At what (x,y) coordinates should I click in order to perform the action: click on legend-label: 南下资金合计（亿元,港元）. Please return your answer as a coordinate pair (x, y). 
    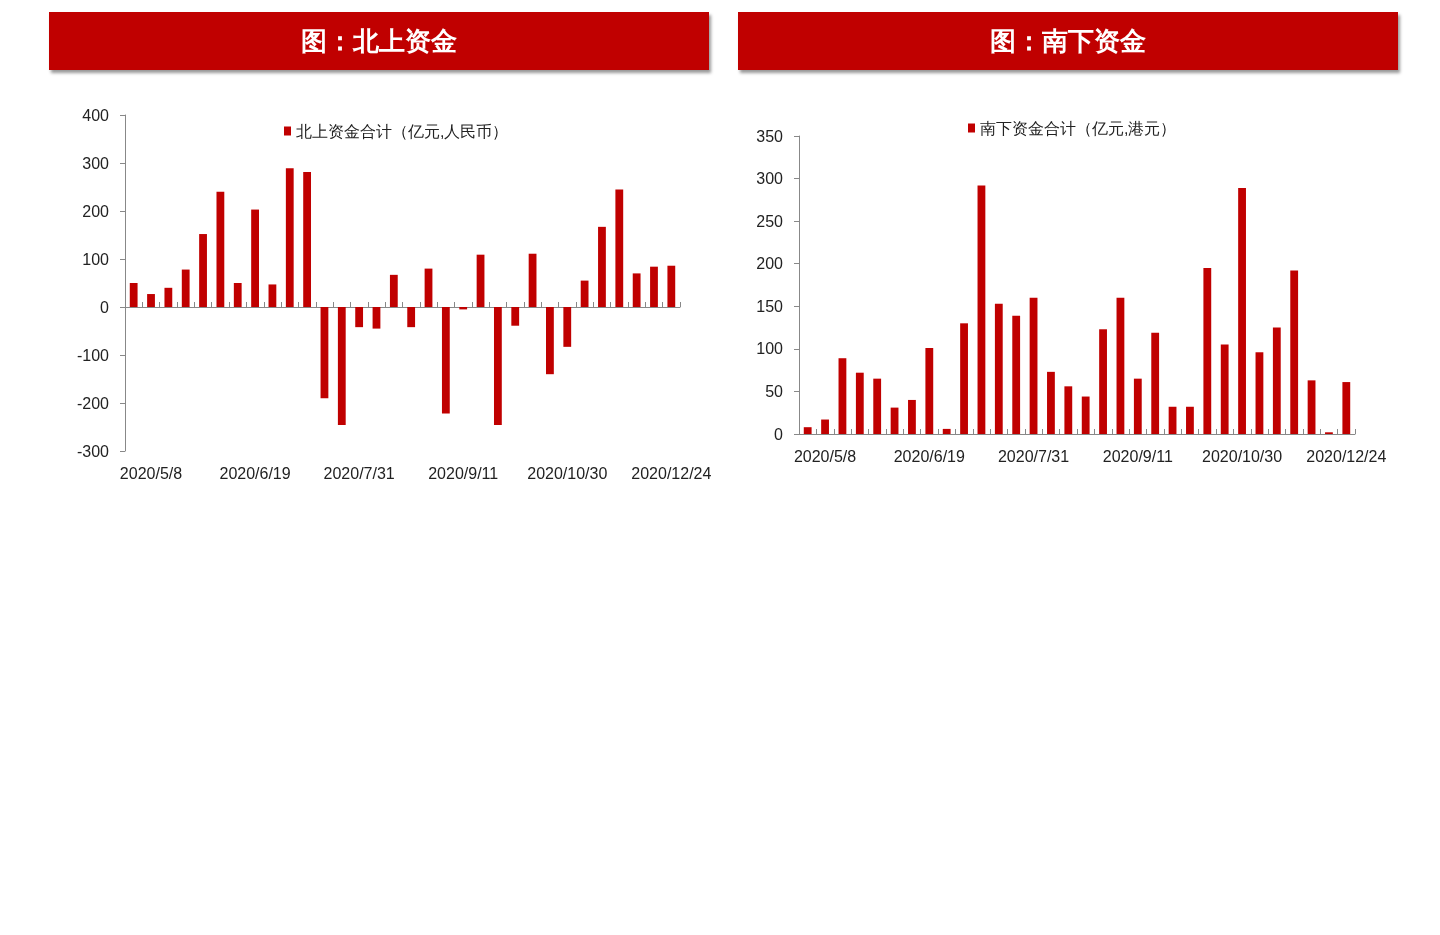
    Looking at the image, I should click on (1078, 128).